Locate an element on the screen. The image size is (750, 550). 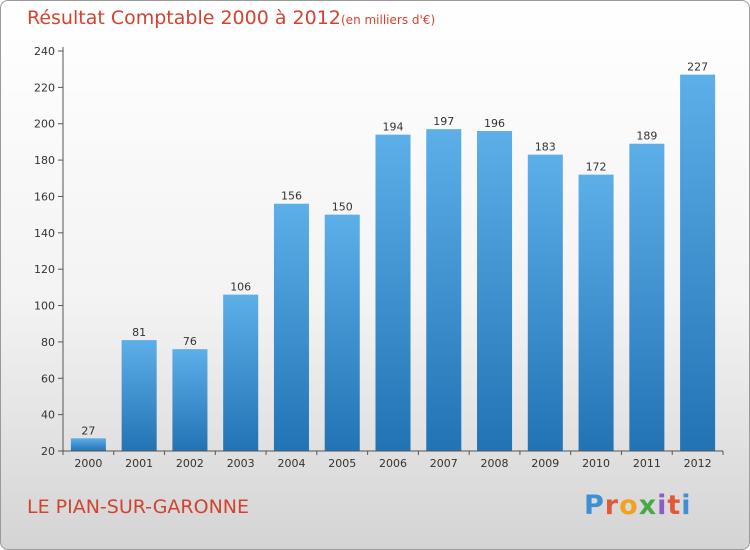
x-tick-label: 2007 is located at coordinates (444, 463).